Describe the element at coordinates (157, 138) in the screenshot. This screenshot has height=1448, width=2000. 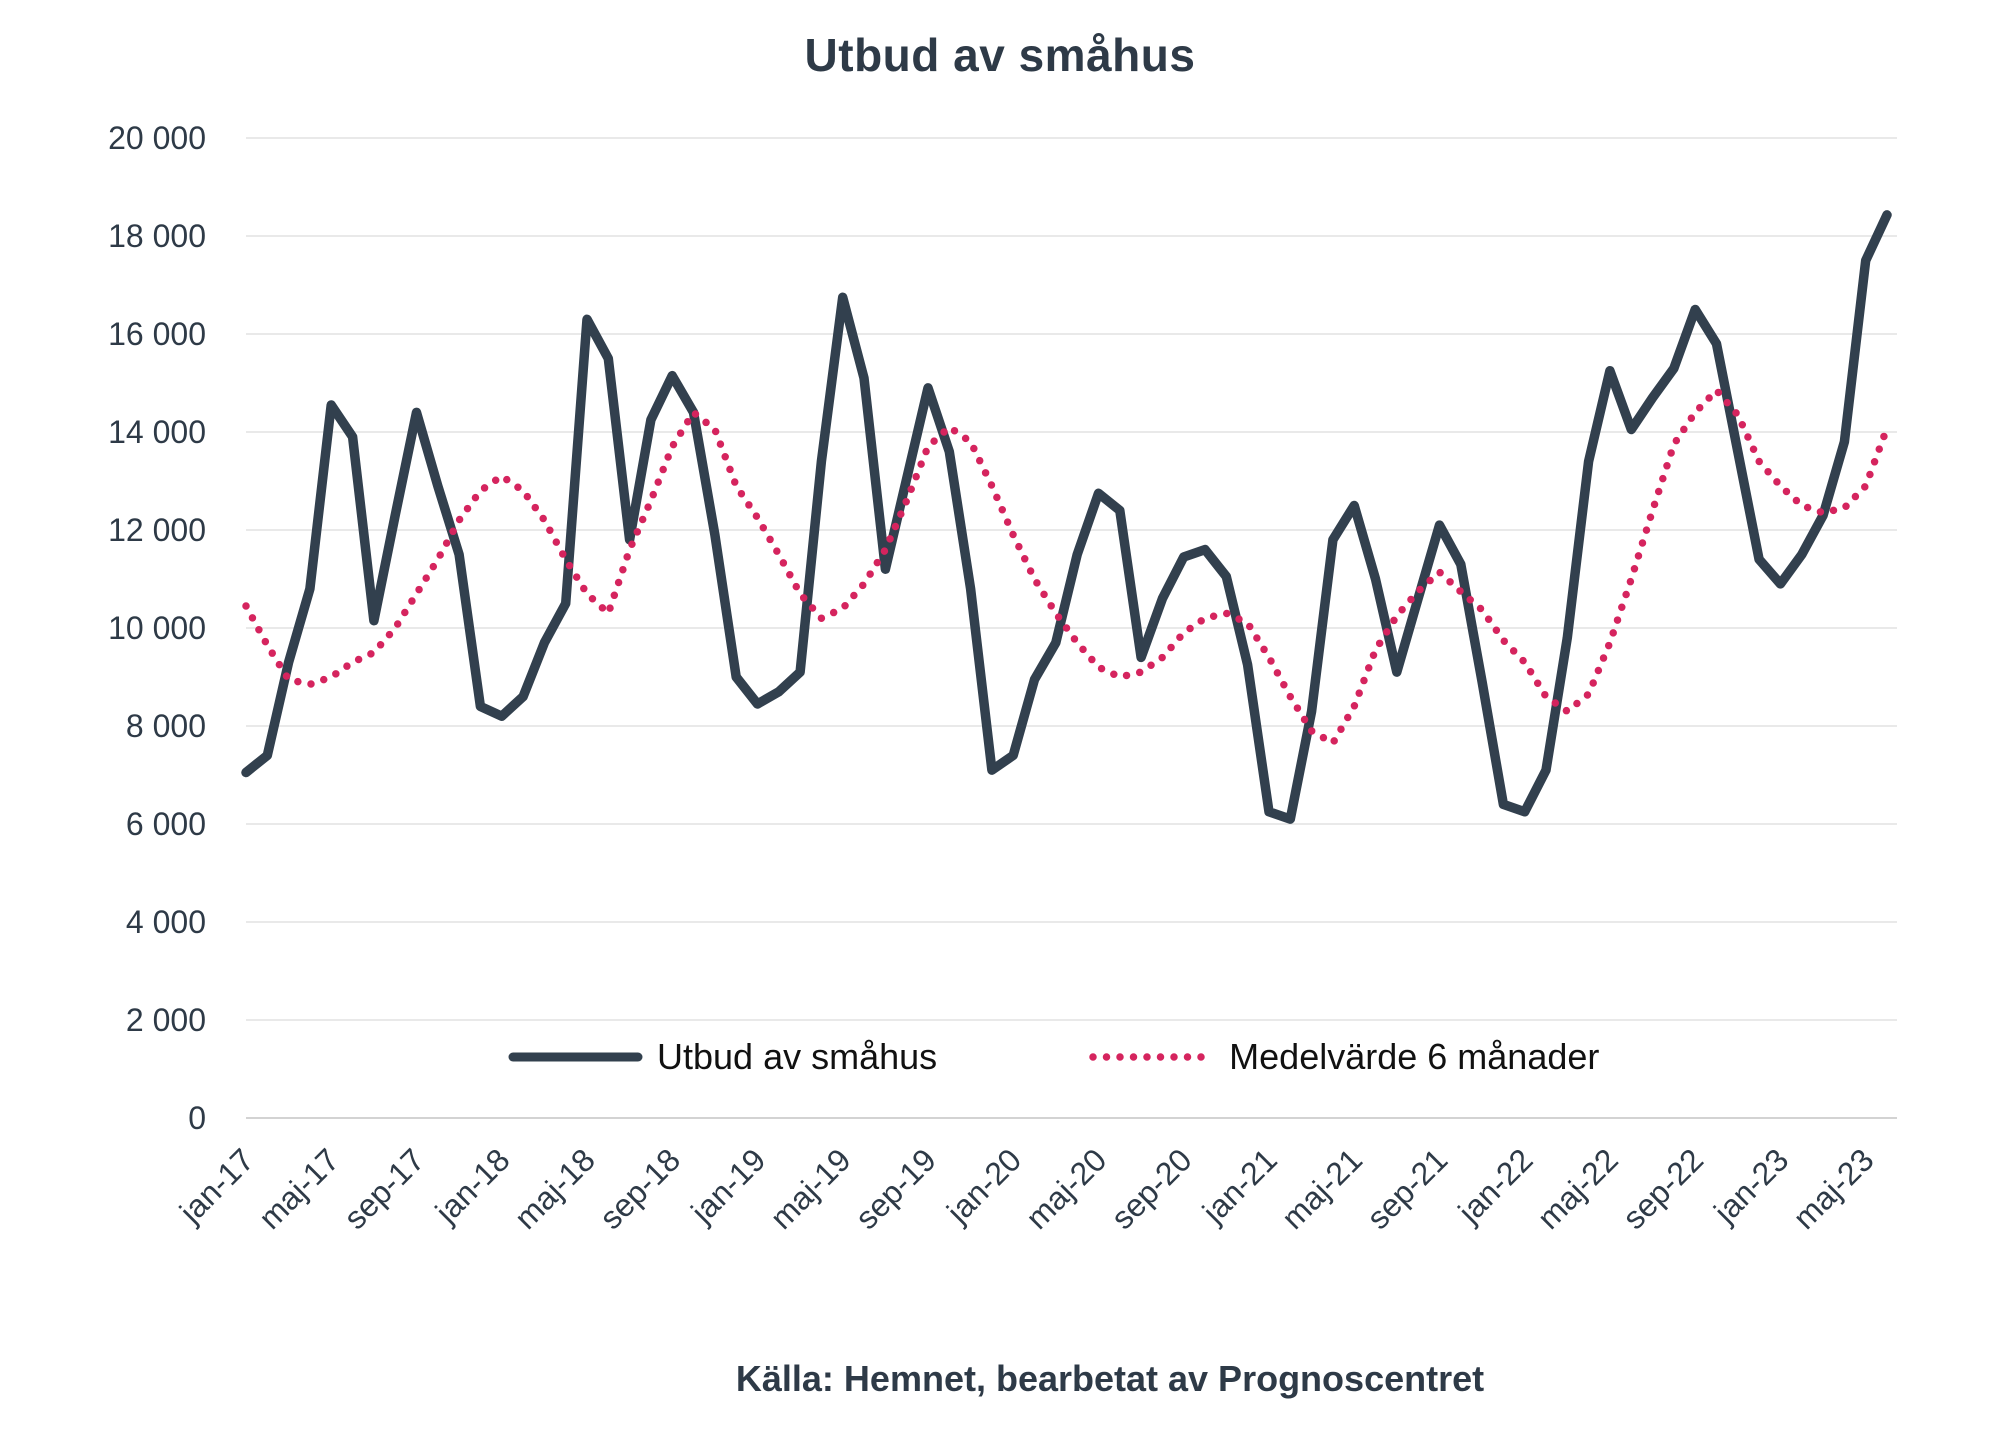
I see `y-tick-label: 20 000` at that location.